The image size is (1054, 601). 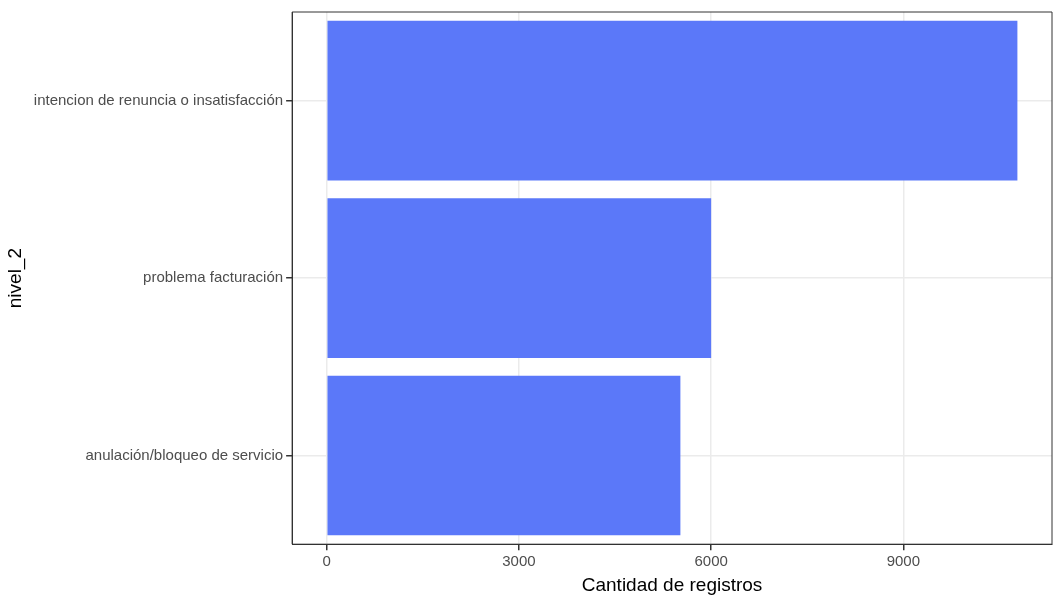 I want to click on y-tick-label: problema facturación, so click(x=213, y=277).